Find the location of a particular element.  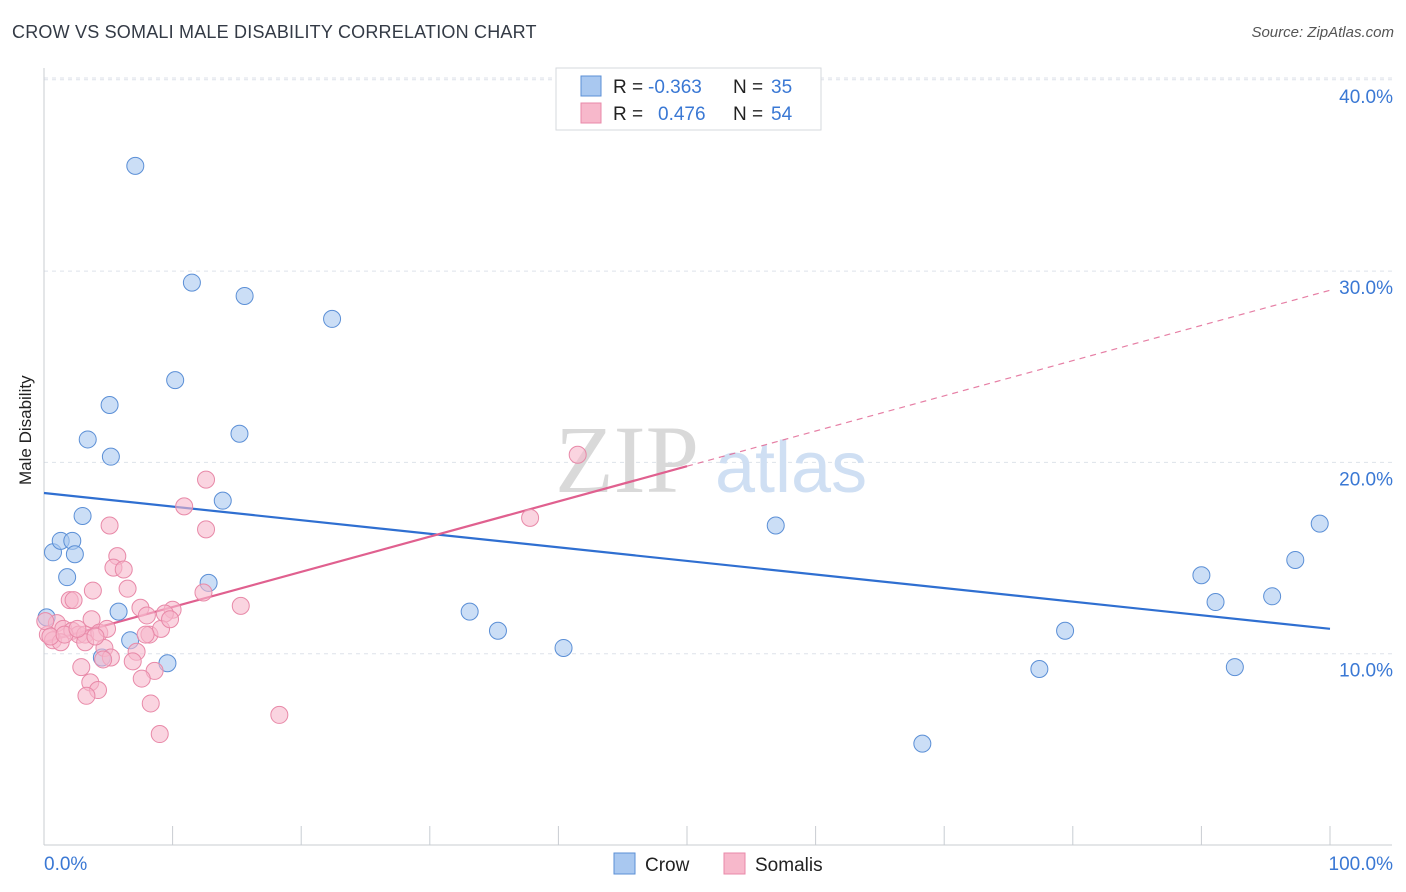

somali-r-label: R = is located at coordinates (628, 114).